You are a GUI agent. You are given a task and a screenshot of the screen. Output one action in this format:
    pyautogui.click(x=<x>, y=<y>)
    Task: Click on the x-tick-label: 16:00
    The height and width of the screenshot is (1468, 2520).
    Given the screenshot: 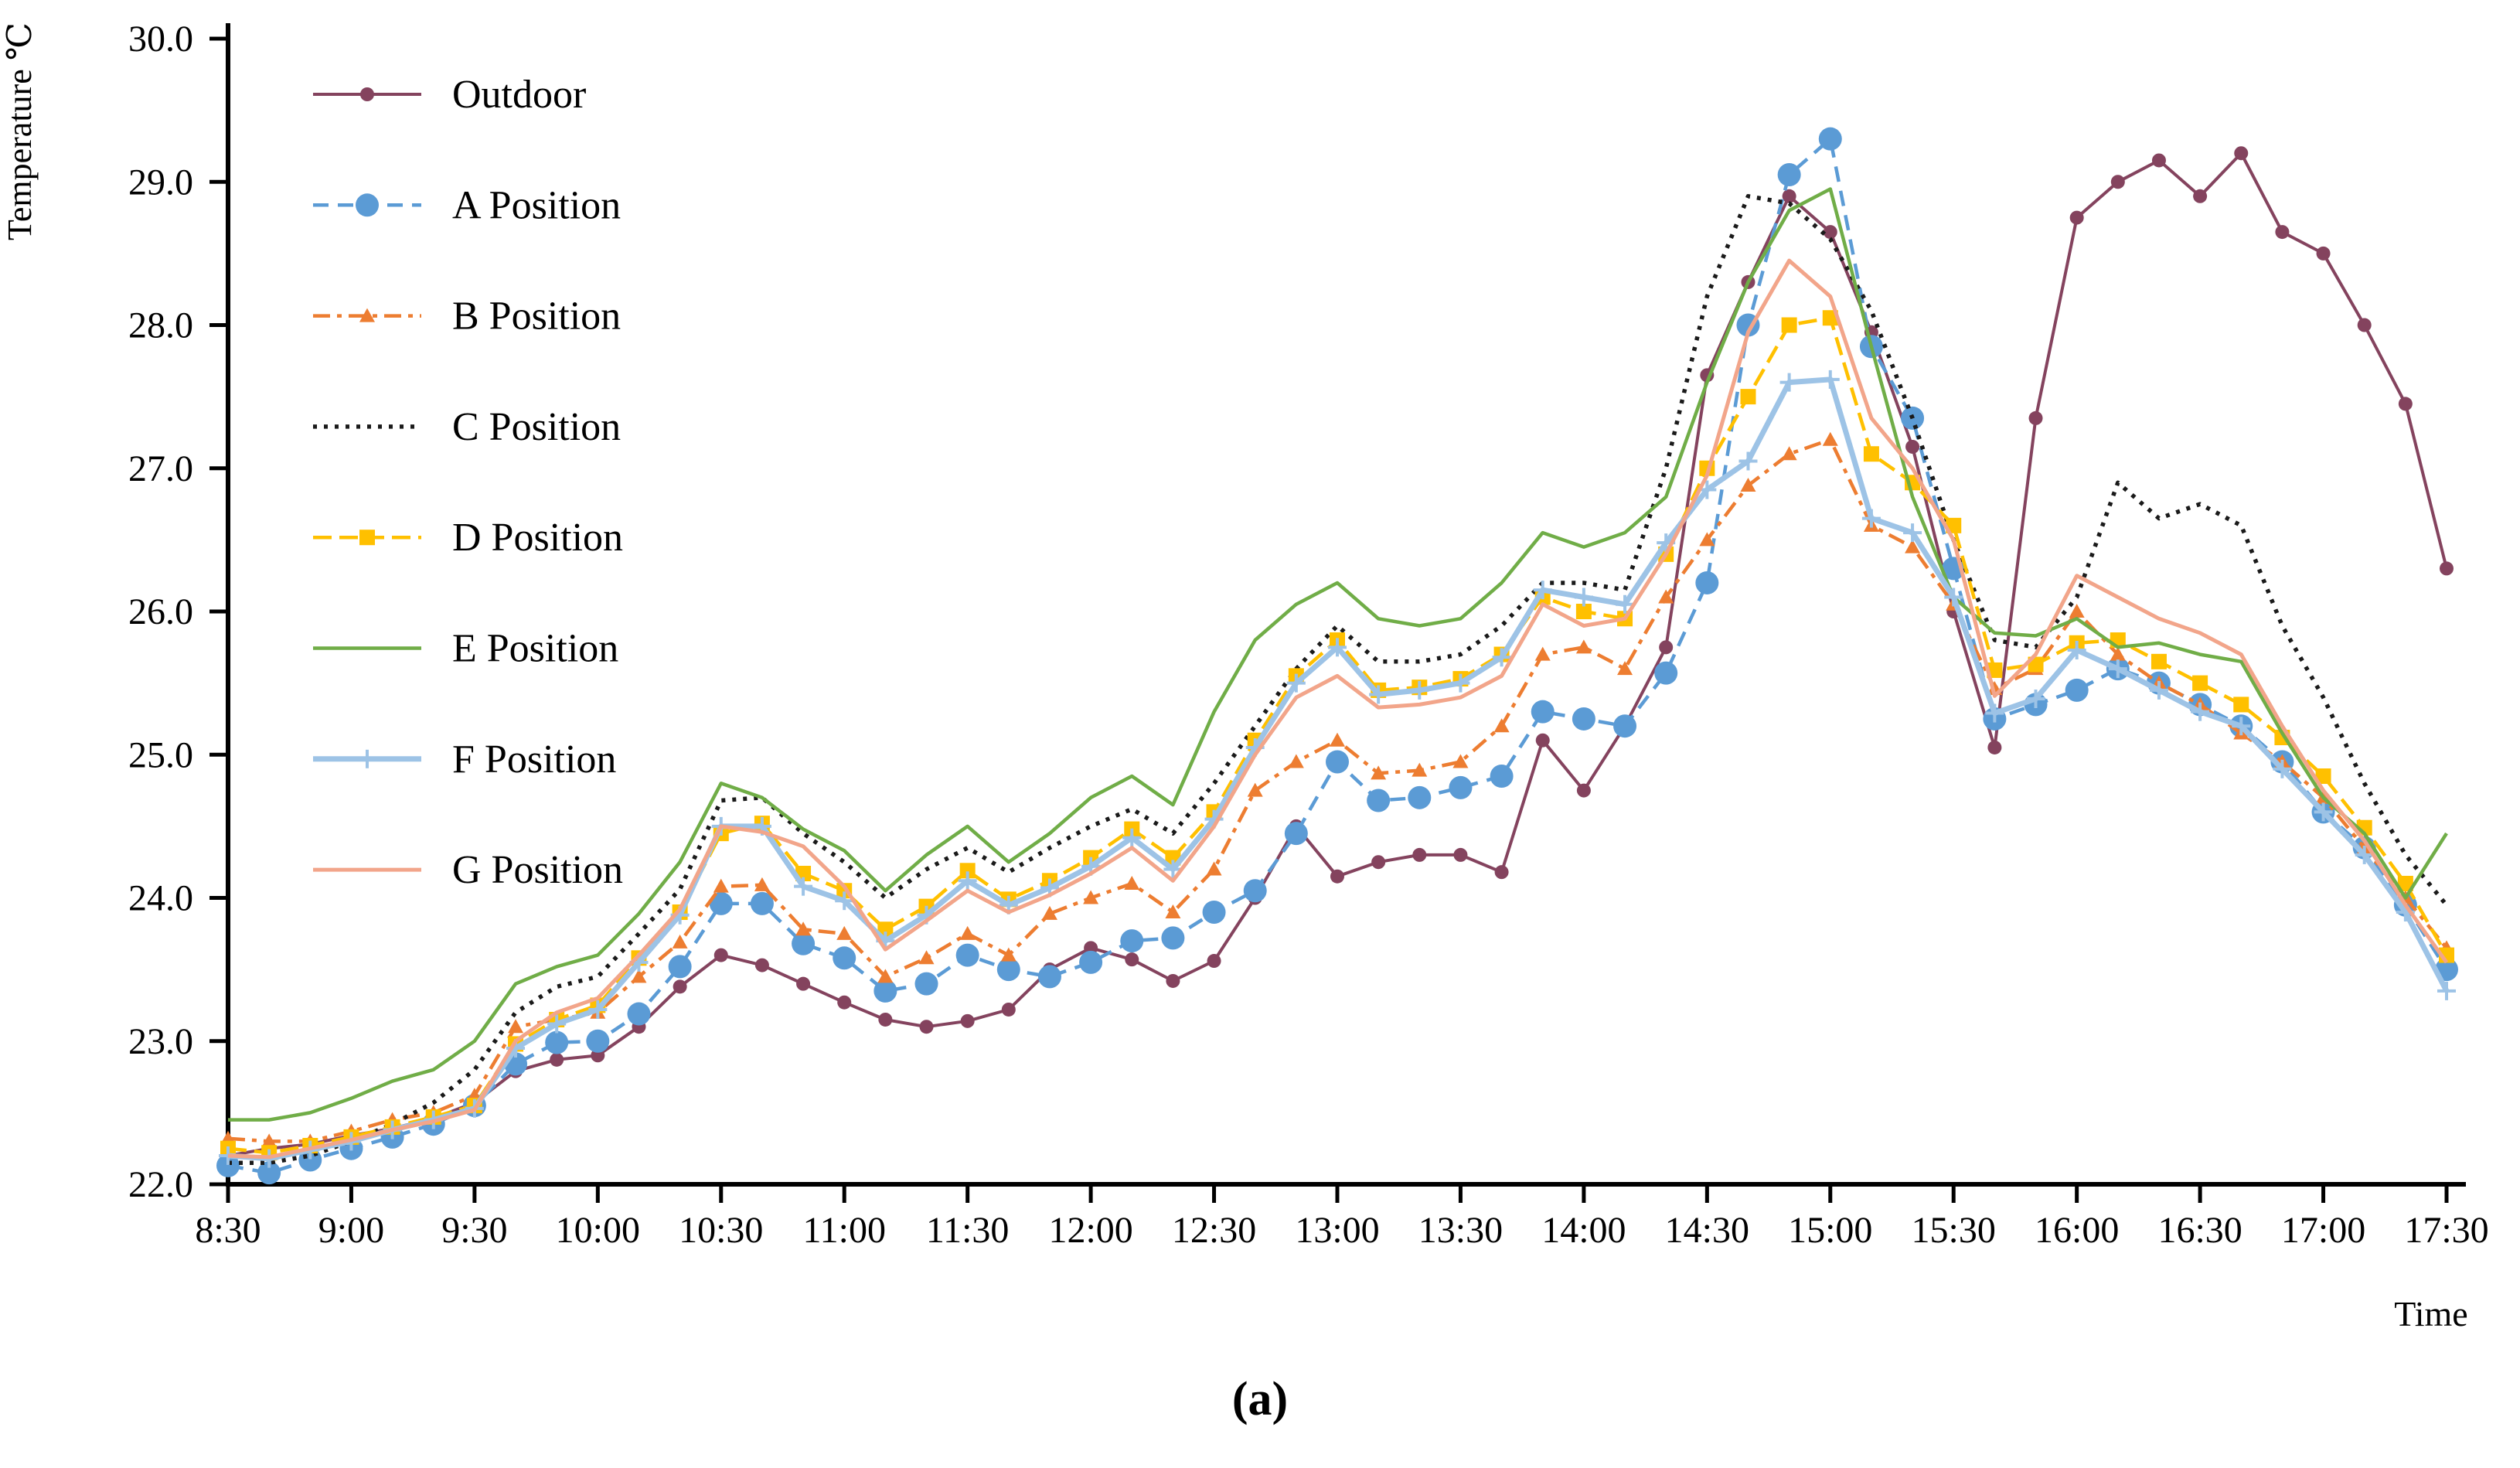 What is the action you would take?
    pyautogui.click(x=2077, y=1230)
    